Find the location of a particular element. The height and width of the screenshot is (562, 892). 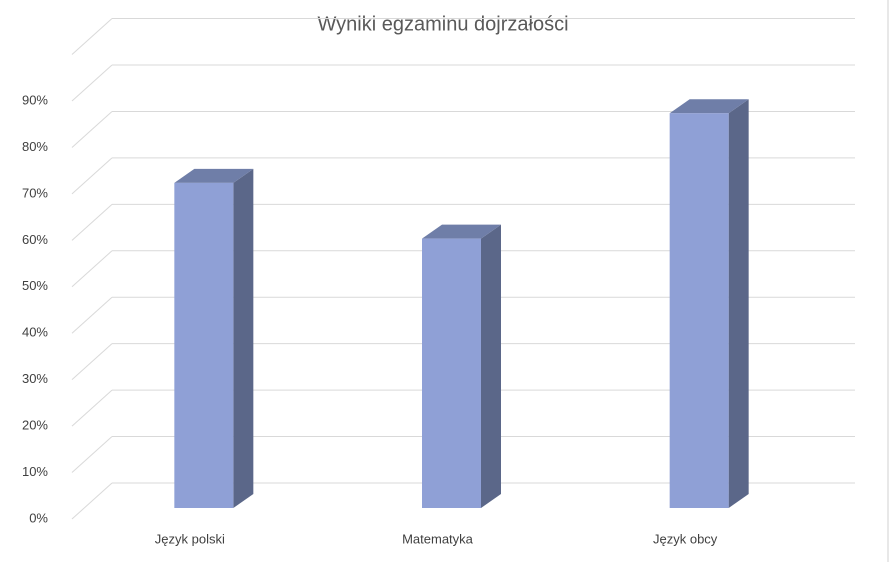

y-tick-label: 20% is located at coordinates (35, 425).